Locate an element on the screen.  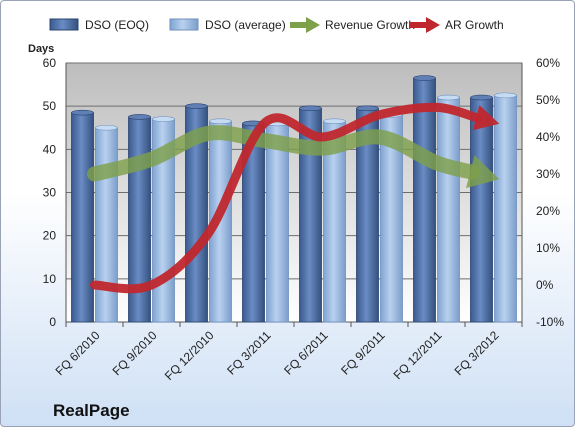
x-tick-label: FQ 12/2010 is located at coordinates (189, 355).